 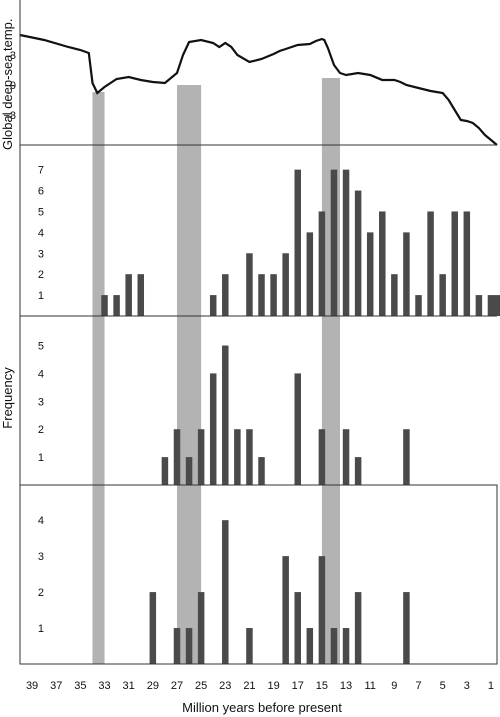 What do you see at coordinates (225, 686) in the screenshot?
I see `x-tick-label: 23` at bounding box center [225, 686].